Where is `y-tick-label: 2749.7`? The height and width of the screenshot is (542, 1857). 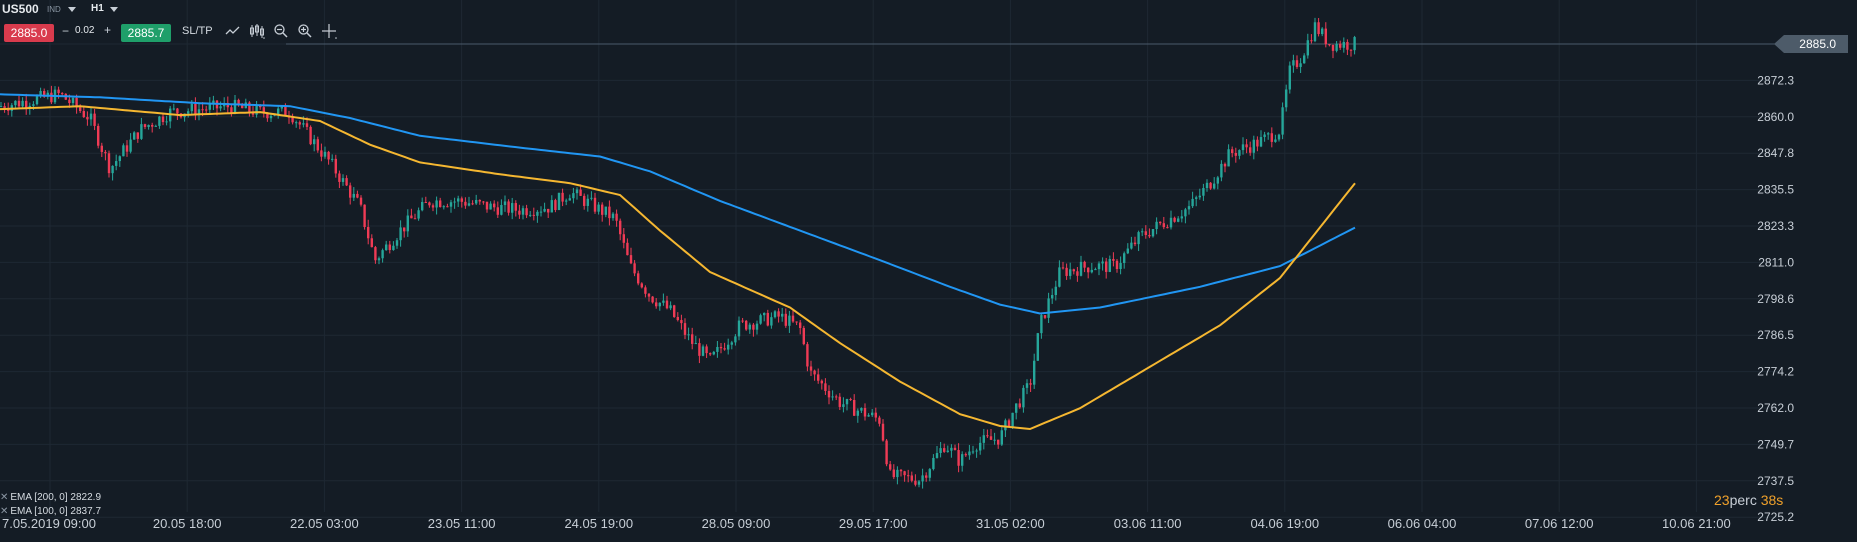
y-tick-label: 2749.7 is located at coordinates (1775, 444).